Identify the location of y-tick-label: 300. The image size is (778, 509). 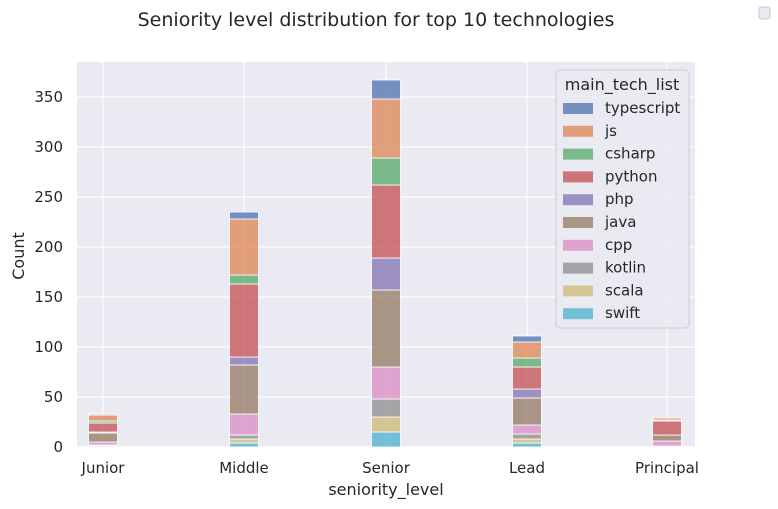
(48, 147).